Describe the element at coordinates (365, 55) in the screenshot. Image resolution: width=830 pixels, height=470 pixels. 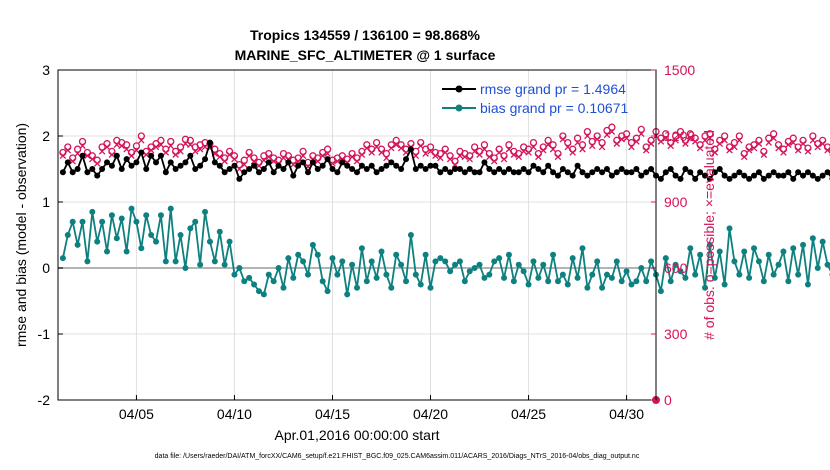
I see `chart-title-line2: MARINE_SFC_ALTIMETER @ 1 surface` at that location.